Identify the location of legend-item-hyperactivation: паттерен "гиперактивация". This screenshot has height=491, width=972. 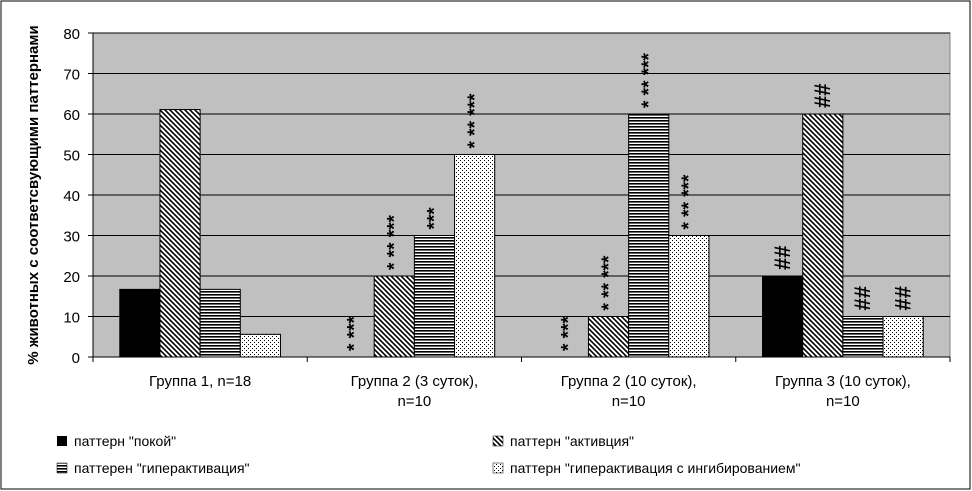
(153, 468).